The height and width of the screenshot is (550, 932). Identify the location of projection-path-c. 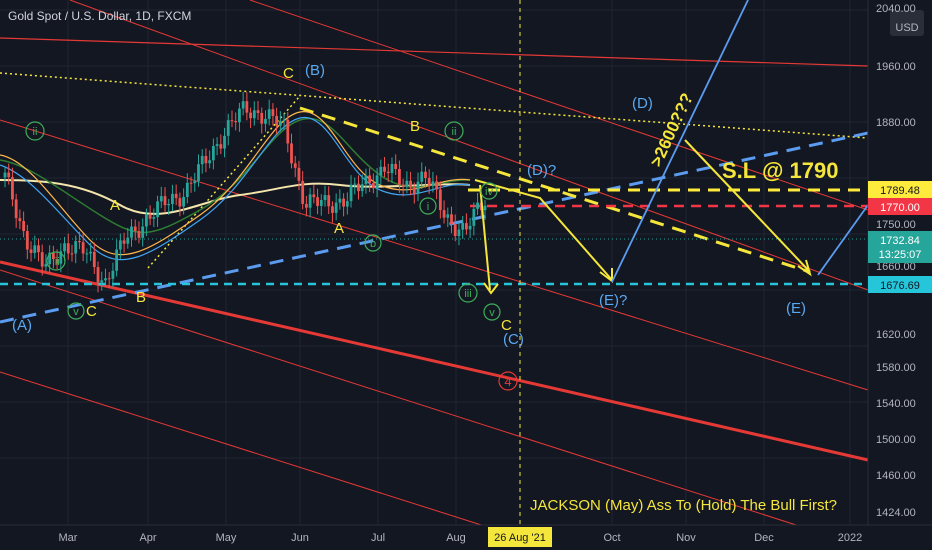
(485, 237).